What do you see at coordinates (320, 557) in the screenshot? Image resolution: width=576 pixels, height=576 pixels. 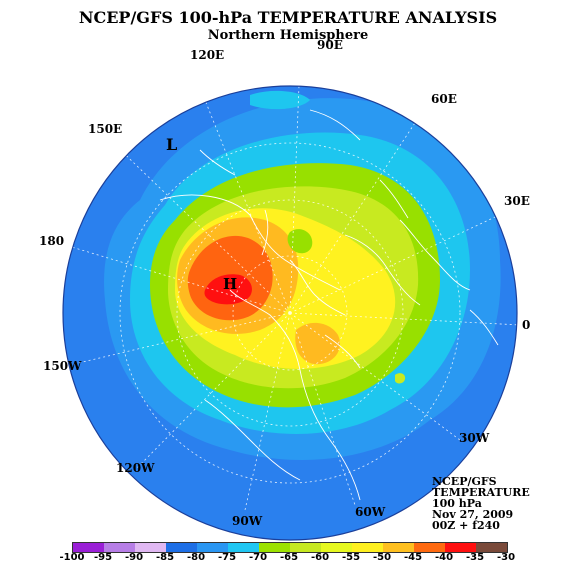 I see `color-scale-tick-label: -60` at bounding box center [320, 557].